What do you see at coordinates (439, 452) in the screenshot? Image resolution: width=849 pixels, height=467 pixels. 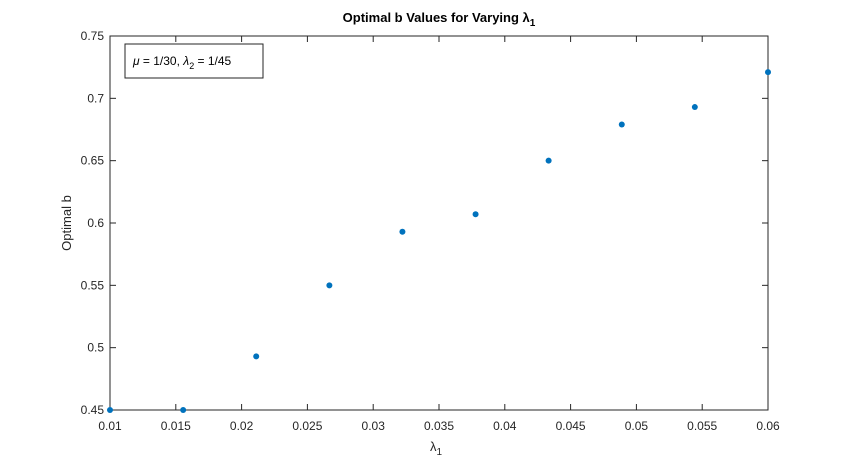 I see `x-axis-label-subscript: 1` at bounding box center [439, 452].